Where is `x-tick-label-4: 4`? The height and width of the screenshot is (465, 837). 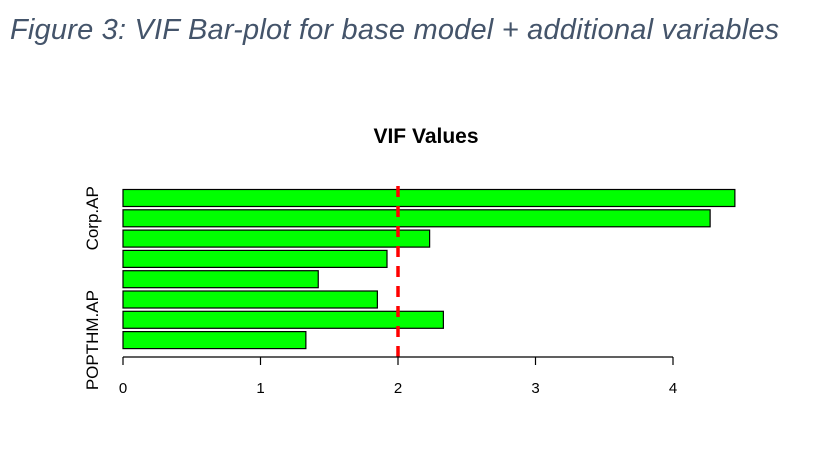 x-tick-label-4: 4 is located at coordinates (673, 388).